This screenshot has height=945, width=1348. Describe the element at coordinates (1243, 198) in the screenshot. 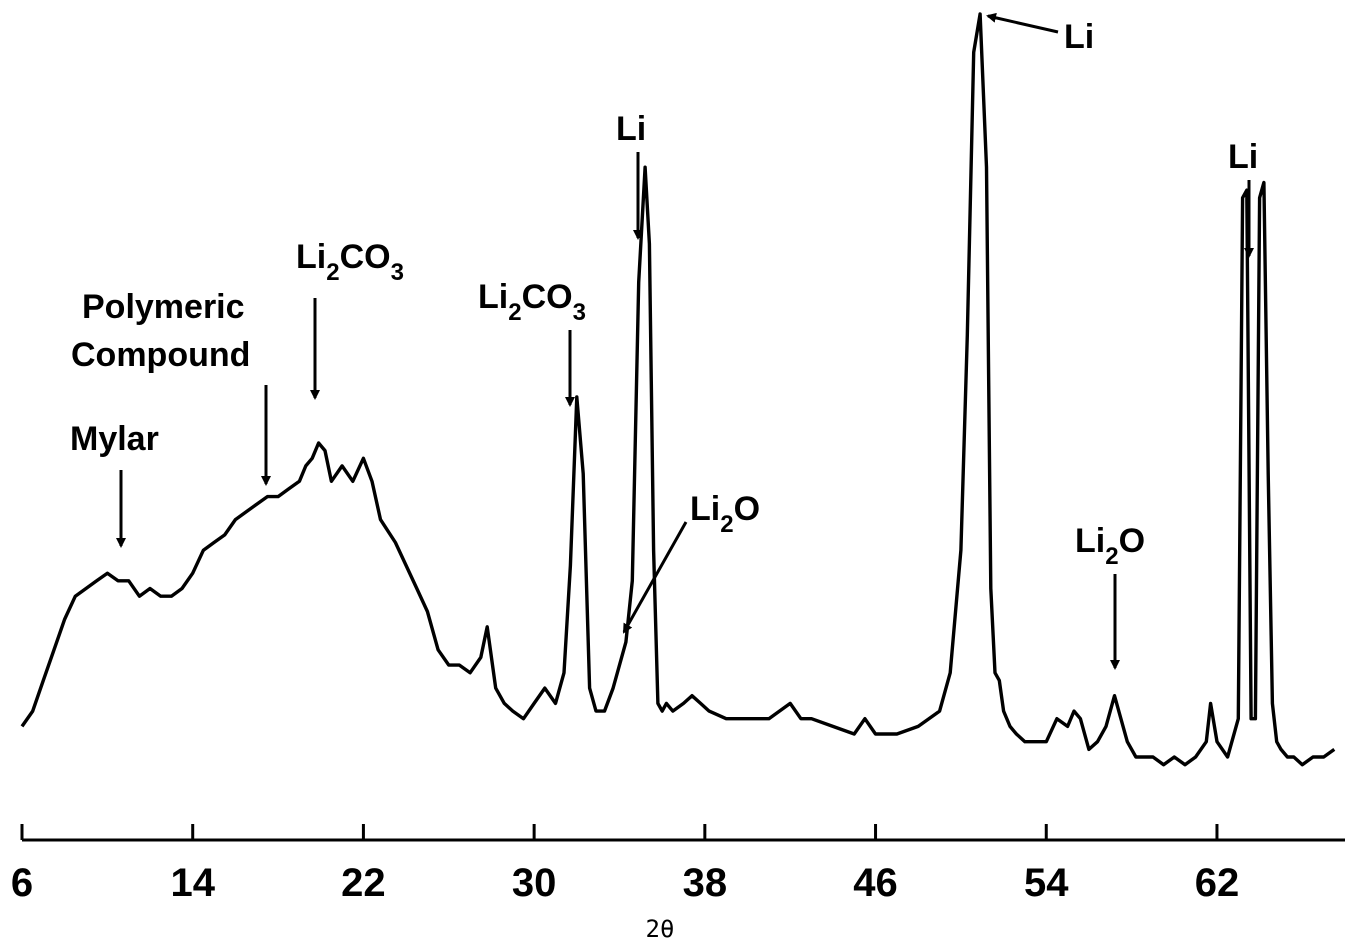

I see `annotation-li-3: Li` at that location.